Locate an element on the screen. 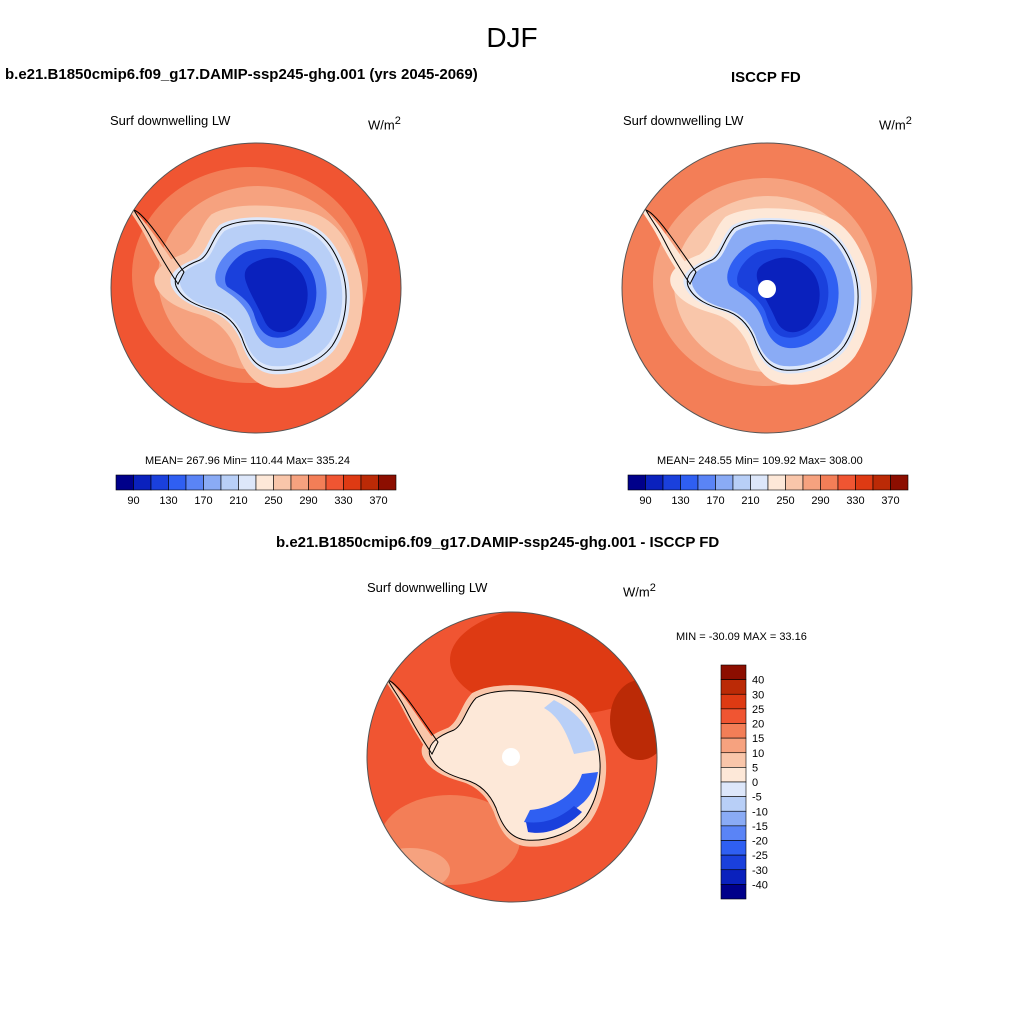  model-colorbar-tick-label: 130 is located at coordinates (168, 501).